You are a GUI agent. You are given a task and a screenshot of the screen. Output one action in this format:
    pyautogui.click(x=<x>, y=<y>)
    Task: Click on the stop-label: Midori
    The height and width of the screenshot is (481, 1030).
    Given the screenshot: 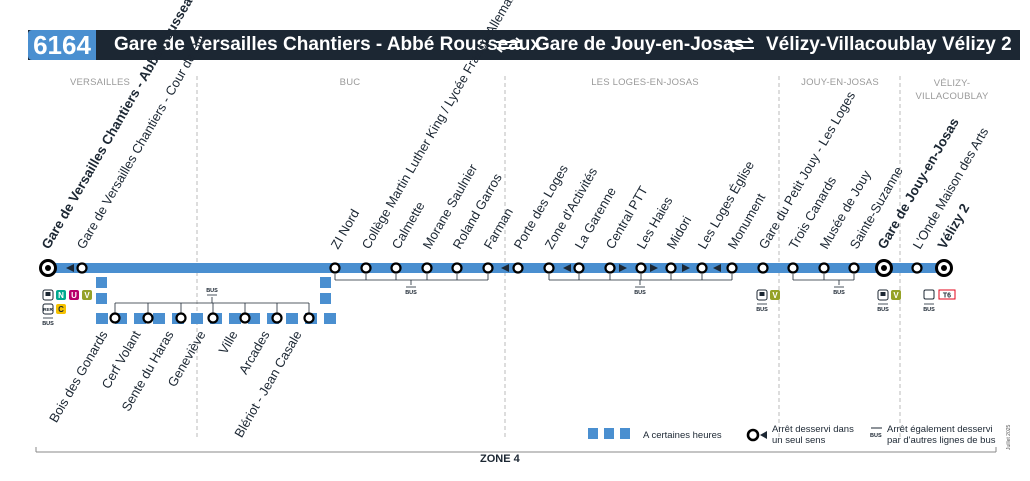 What is the action you would take?
    pyautogui.click(x=679, y=232)
    